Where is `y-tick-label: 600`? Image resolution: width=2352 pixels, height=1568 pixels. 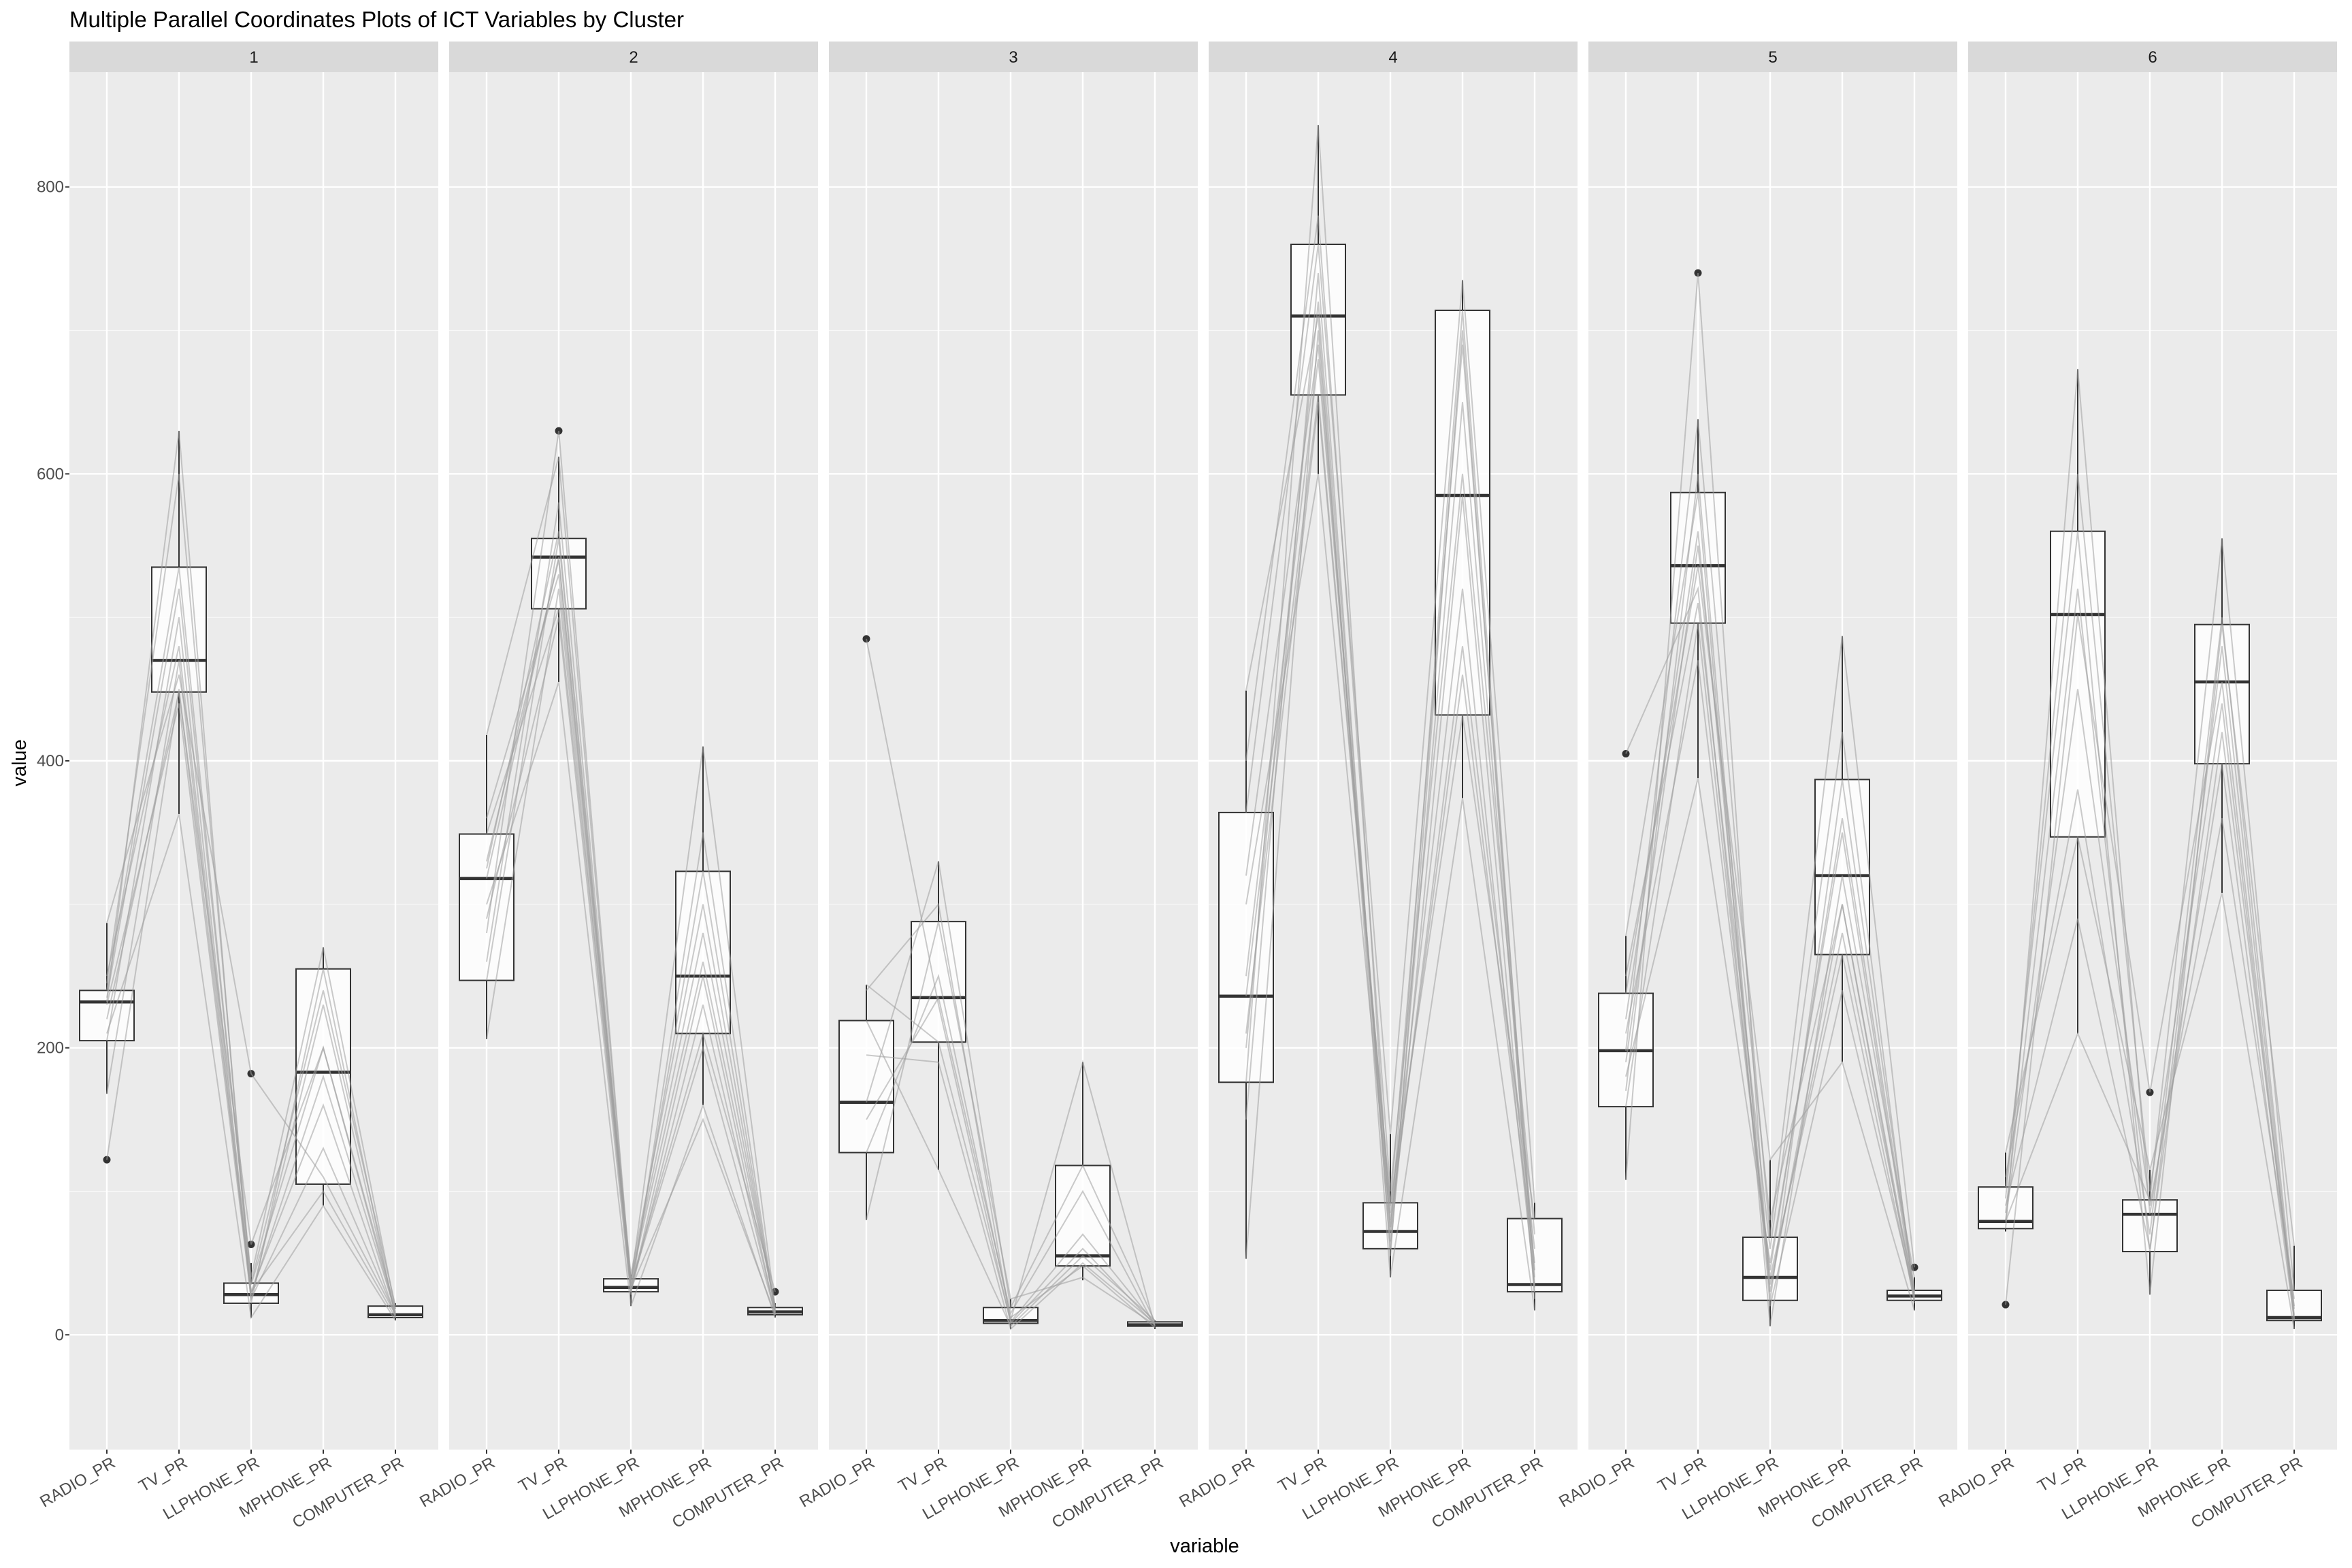 y-tick-label: 600 is located at coordinates (51, 474).